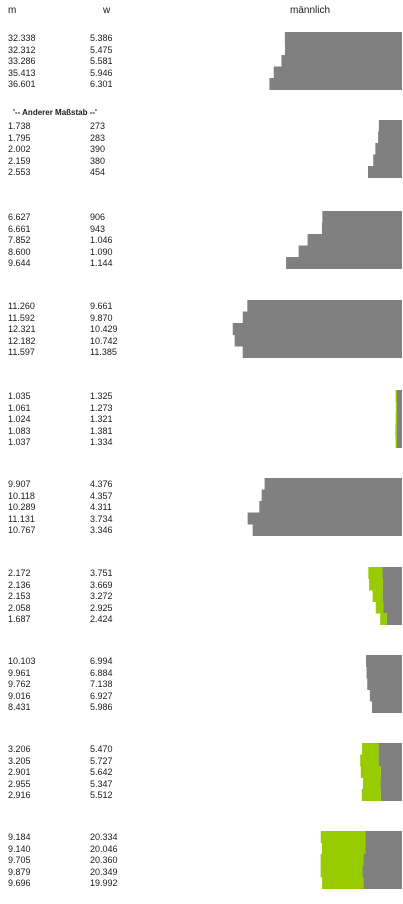  Describe the element at coordinates (101, 396) in the screenshot. I see `cell-w: 1.325` at that location.